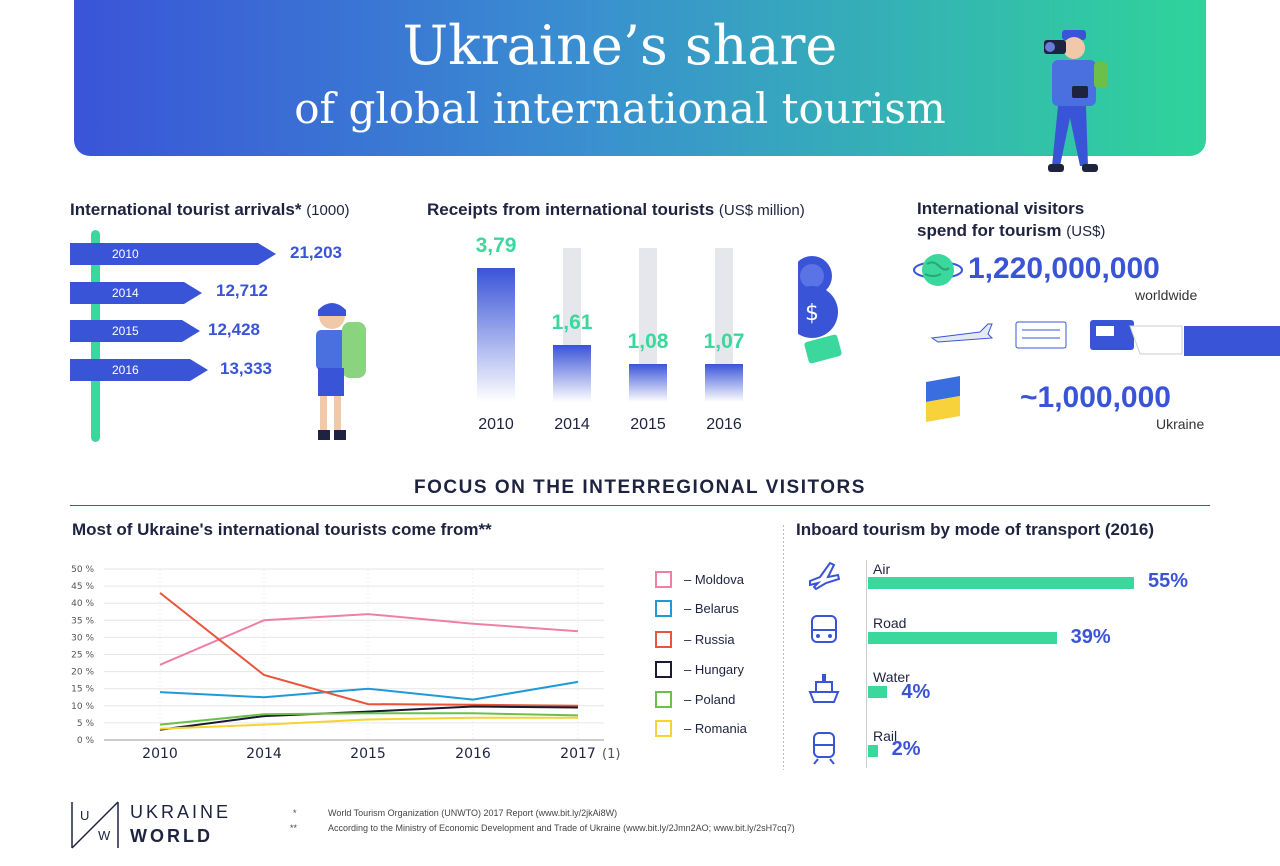  What do you see at coordinates (648, 341) in the screenshot?
I see `receipts-value-label-2015: 1,08` at bounding box center [648, 341].